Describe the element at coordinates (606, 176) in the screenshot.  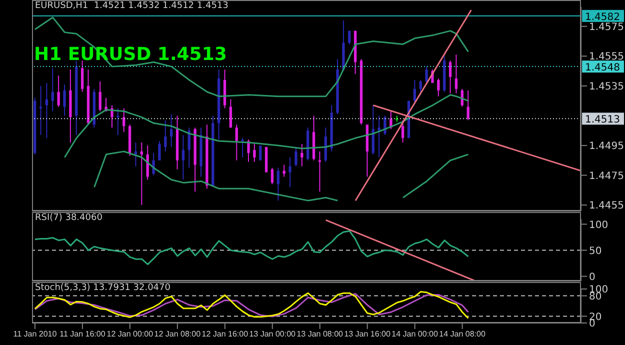
I see `y-tick-label: 1.4475` at that location.